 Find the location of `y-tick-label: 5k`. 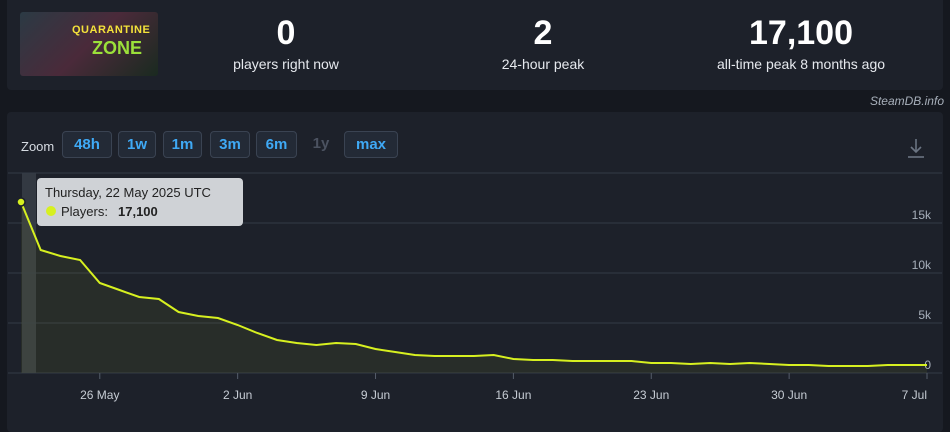

y-tick-label: 5k is located at coordinates (925, 315).